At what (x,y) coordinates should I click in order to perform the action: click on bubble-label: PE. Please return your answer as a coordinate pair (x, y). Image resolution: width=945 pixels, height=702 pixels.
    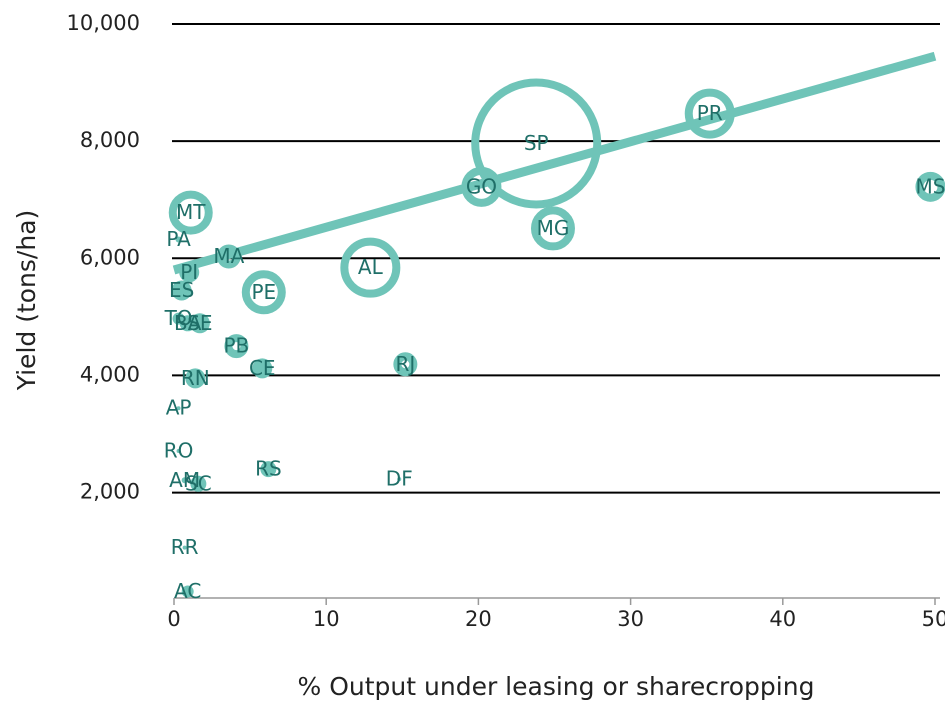
    Looking at the image, I should click on (263, 292).